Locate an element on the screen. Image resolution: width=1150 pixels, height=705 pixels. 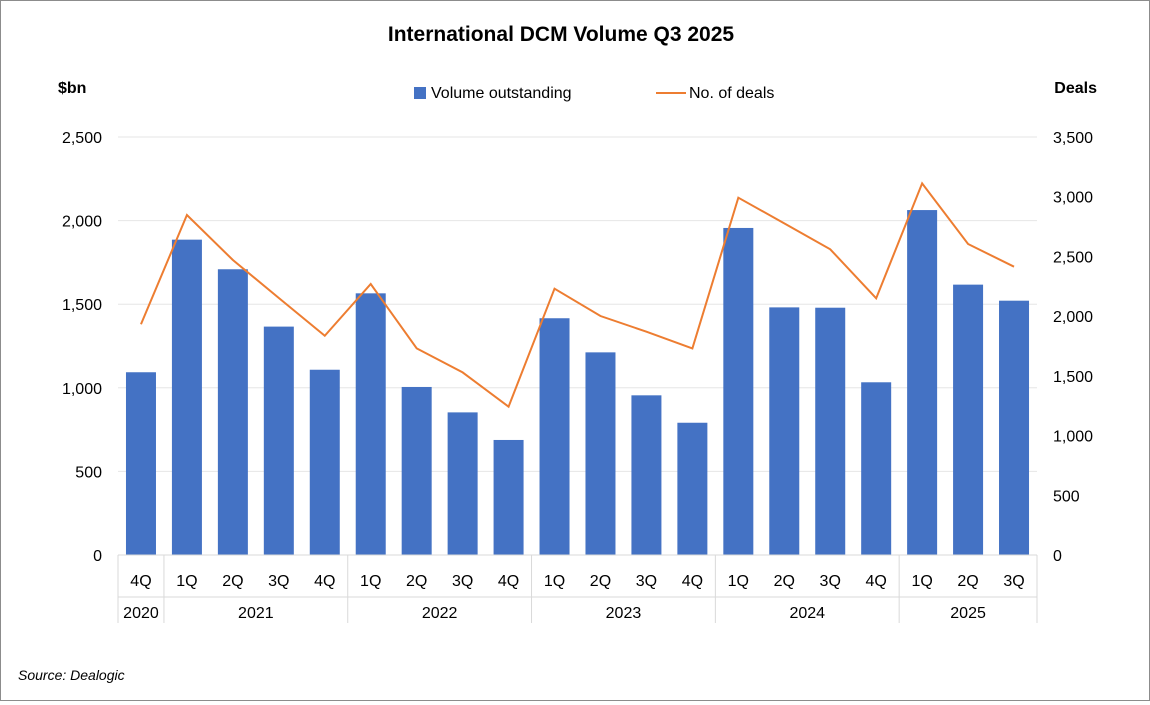
legend: Volume outstanding No. of deals is located at coordinates (594, 93).